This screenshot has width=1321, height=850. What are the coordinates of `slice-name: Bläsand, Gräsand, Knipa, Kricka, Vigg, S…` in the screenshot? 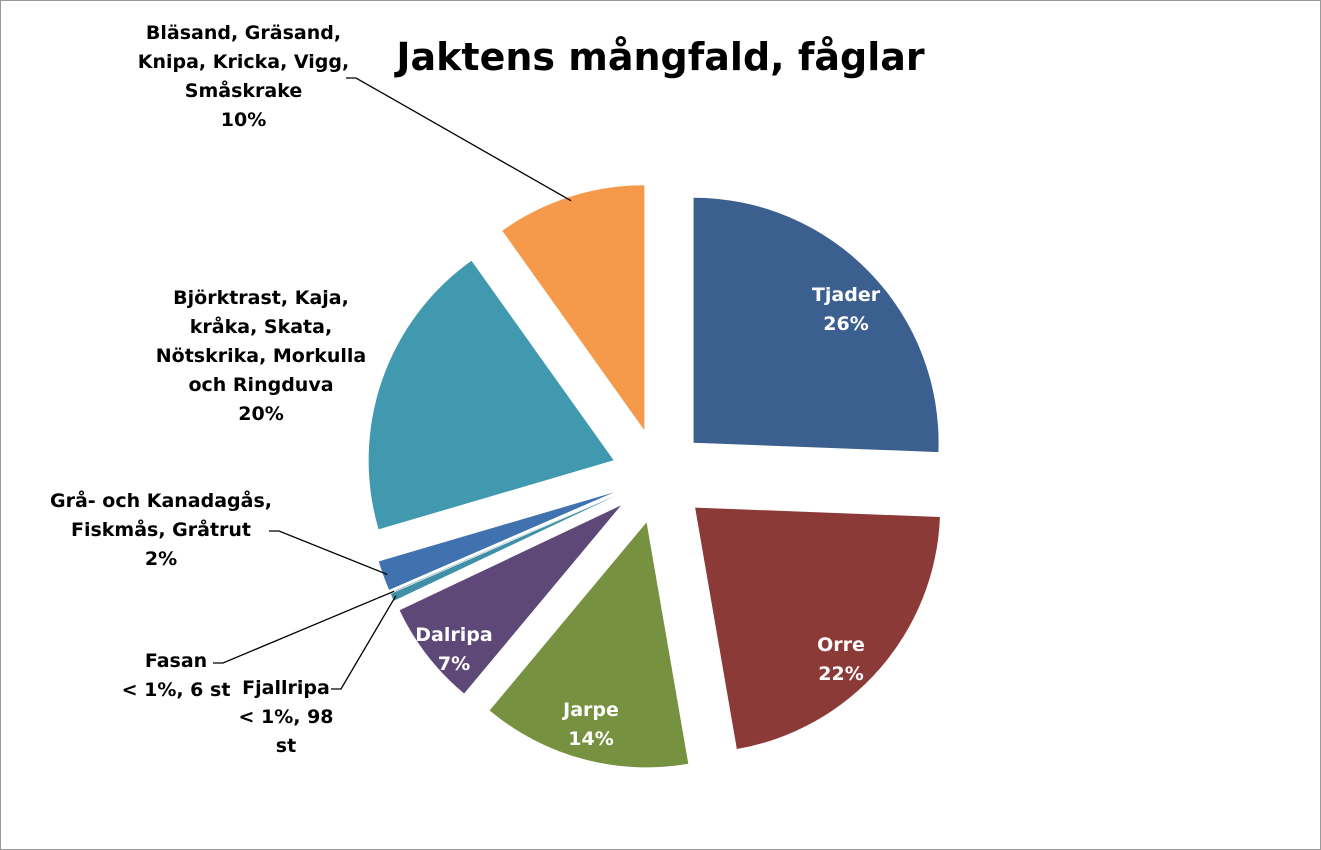 It's located at (243, 62).